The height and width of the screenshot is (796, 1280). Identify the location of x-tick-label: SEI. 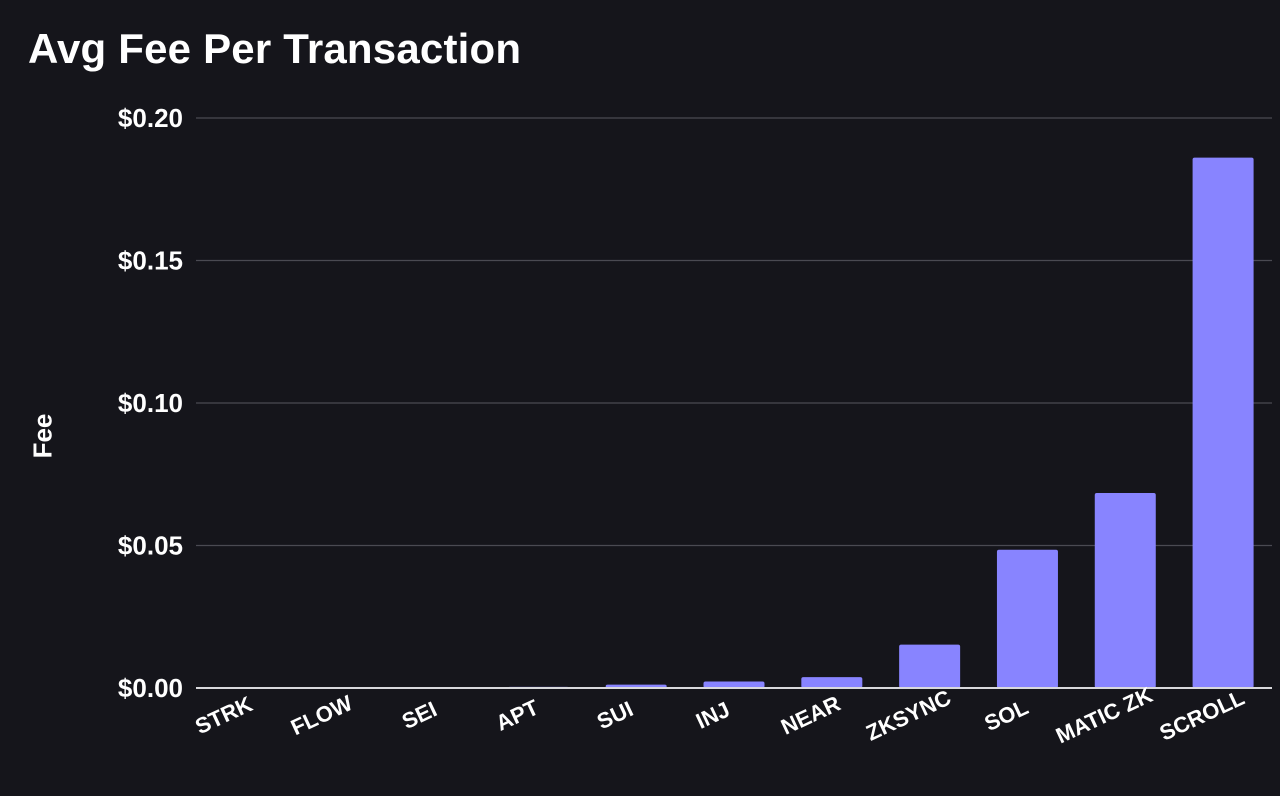
(419, 715).